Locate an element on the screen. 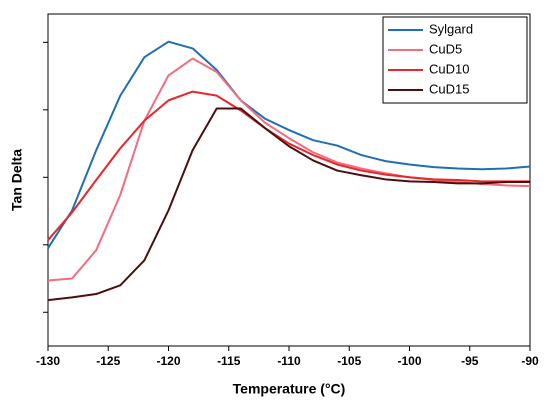  x-tick-label: -130 is located at coordinates (48, 361).